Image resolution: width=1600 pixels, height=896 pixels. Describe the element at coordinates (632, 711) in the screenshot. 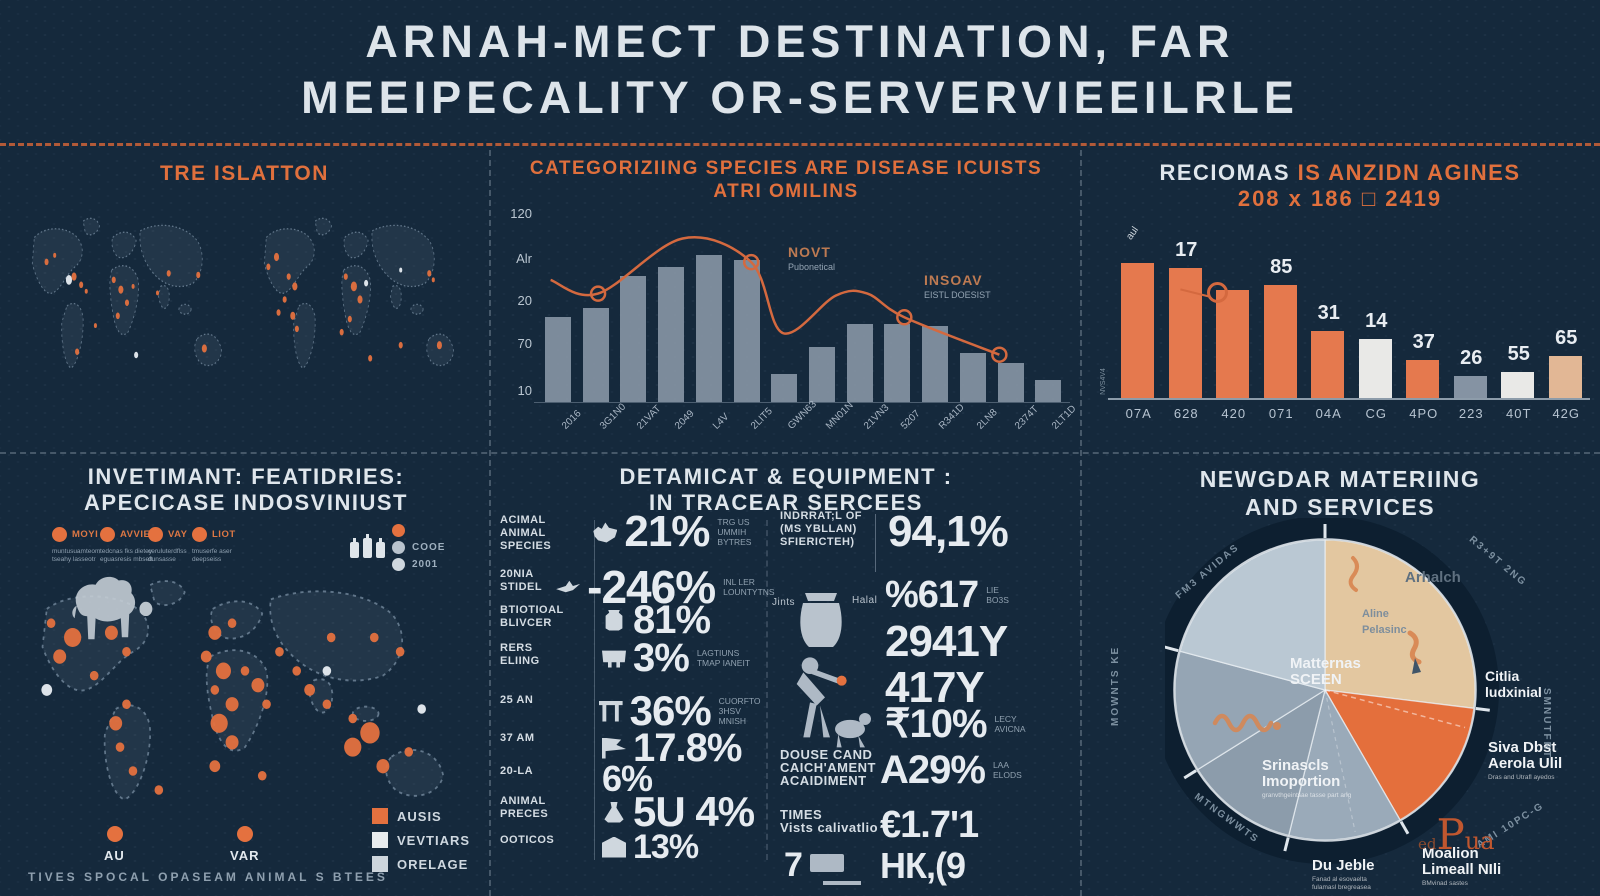

I see `stat-row: 25 AN 36% CUORFTO 3HSV MNISH` at that location.